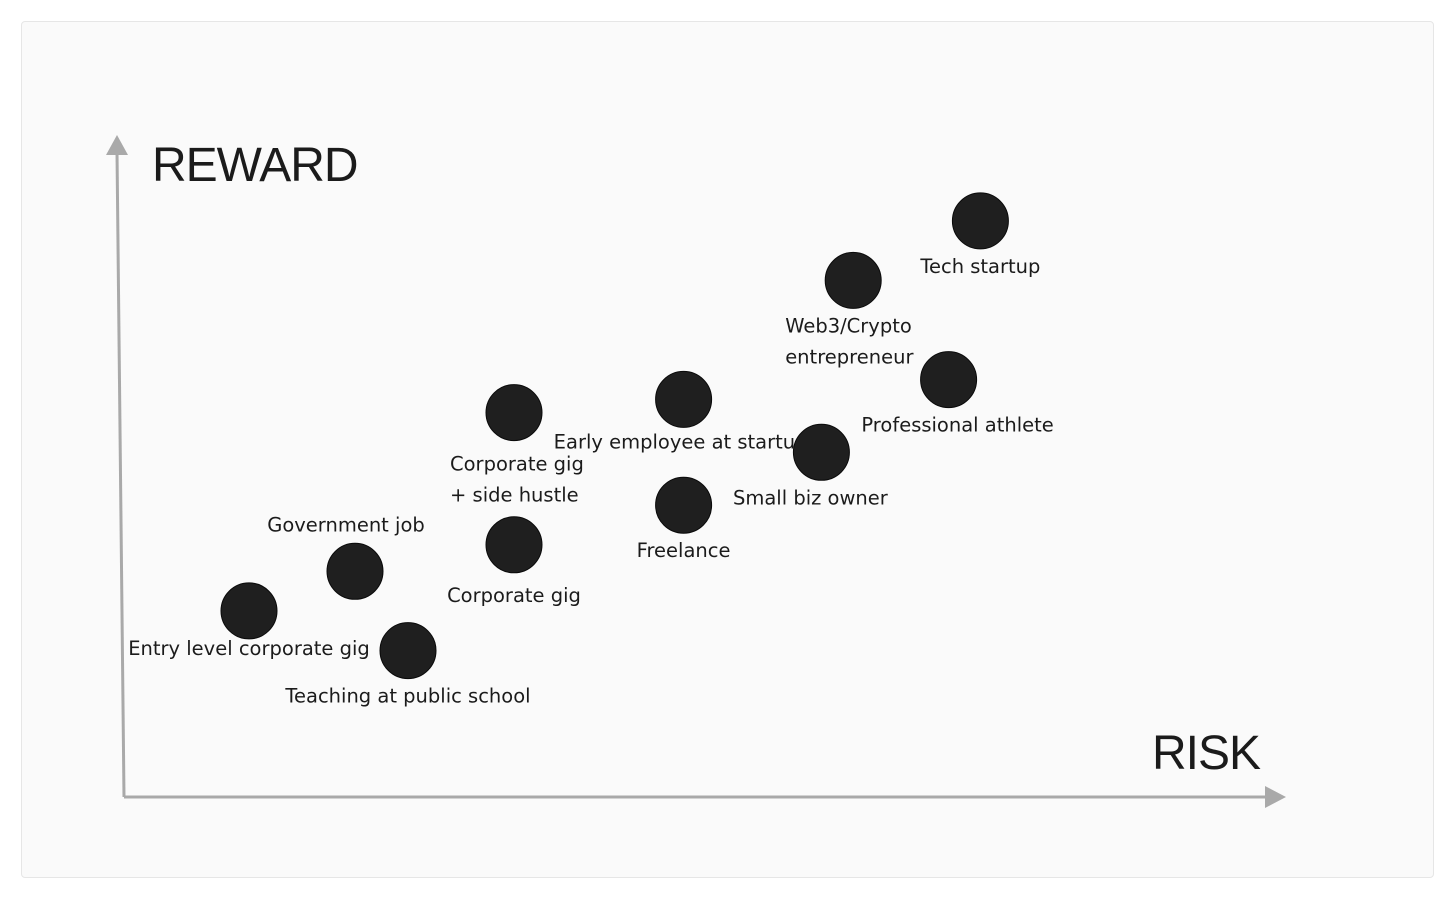 The width and height of the screenshot is (1456, 900). I want to click on point-label: Teaching at public school, so click(407, 696).